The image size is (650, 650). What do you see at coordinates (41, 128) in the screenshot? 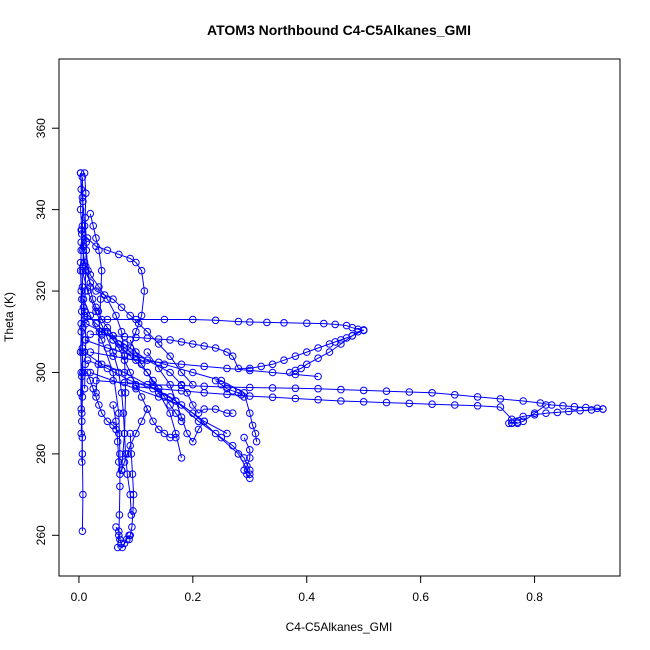
I see `y-tick-label: 360` at bounding box center [41, 128].